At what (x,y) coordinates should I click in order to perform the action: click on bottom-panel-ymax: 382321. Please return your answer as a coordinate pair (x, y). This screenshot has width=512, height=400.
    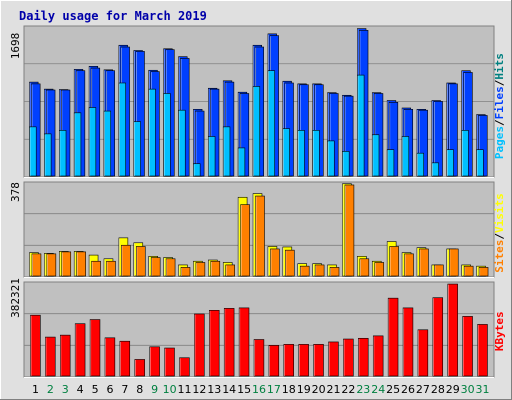
    Looking at the image, I should click on (15, 298).